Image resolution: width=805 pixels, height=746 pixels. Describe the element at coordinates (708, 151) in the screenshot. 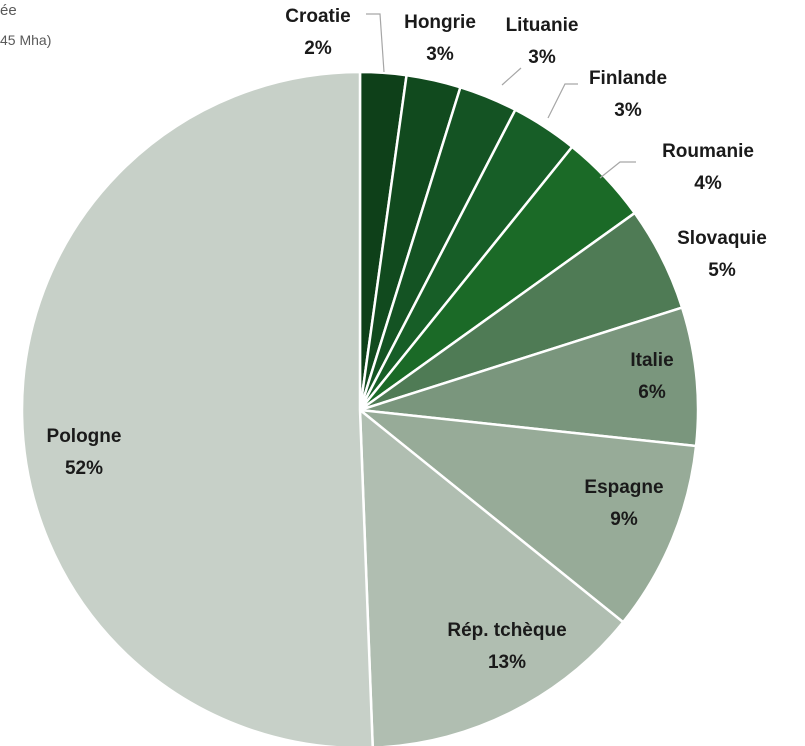

I see `slice-label-roumanie: Roumanie` at that location.